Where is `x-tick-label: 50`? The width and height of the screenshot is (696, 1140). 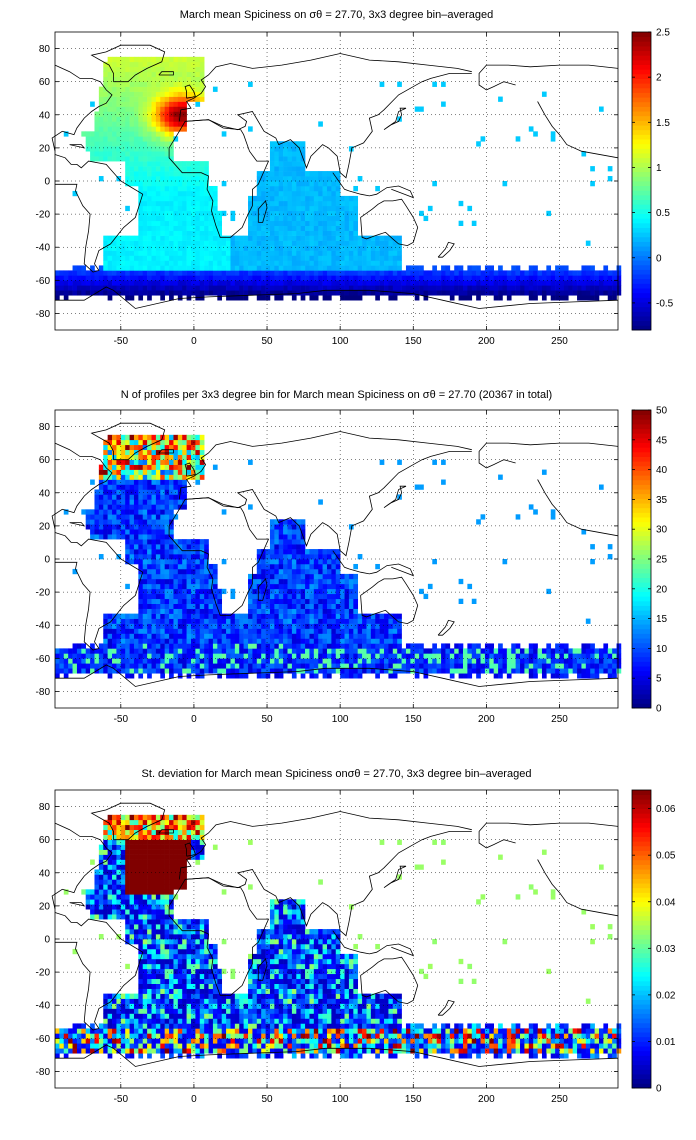
x-tick-label: 50 is located at coordinates (267, 719).